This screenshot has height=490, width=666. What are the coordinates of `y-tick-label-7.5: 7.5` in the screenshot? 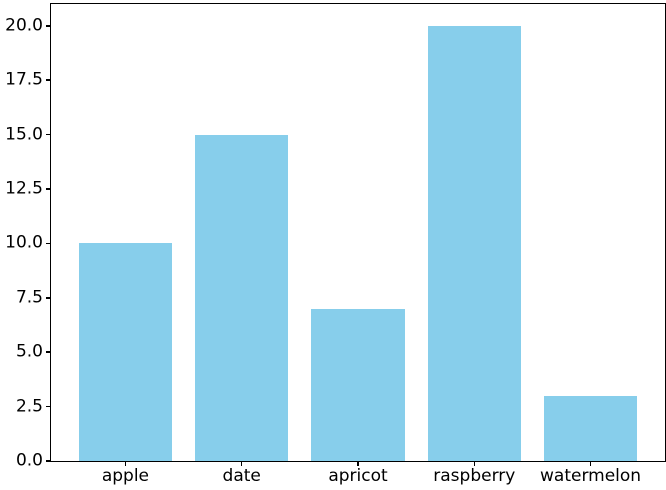 It's located at (29, 297).